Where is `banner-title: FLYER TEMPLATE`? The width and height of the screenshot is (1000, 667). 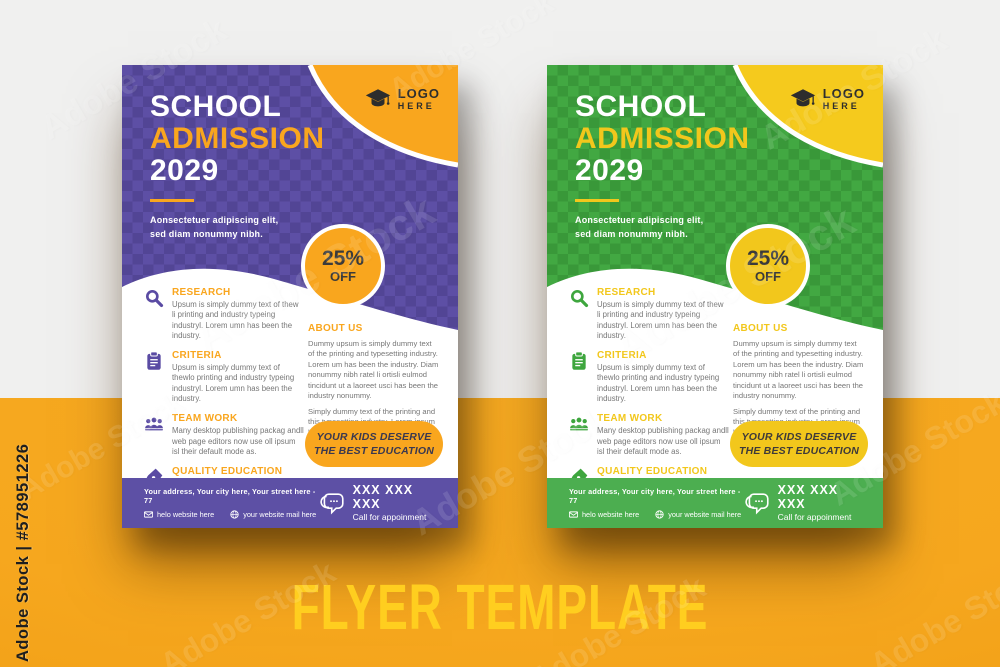
banner-title: FLYER TEMPLATE is located at coordinates (500, 607).